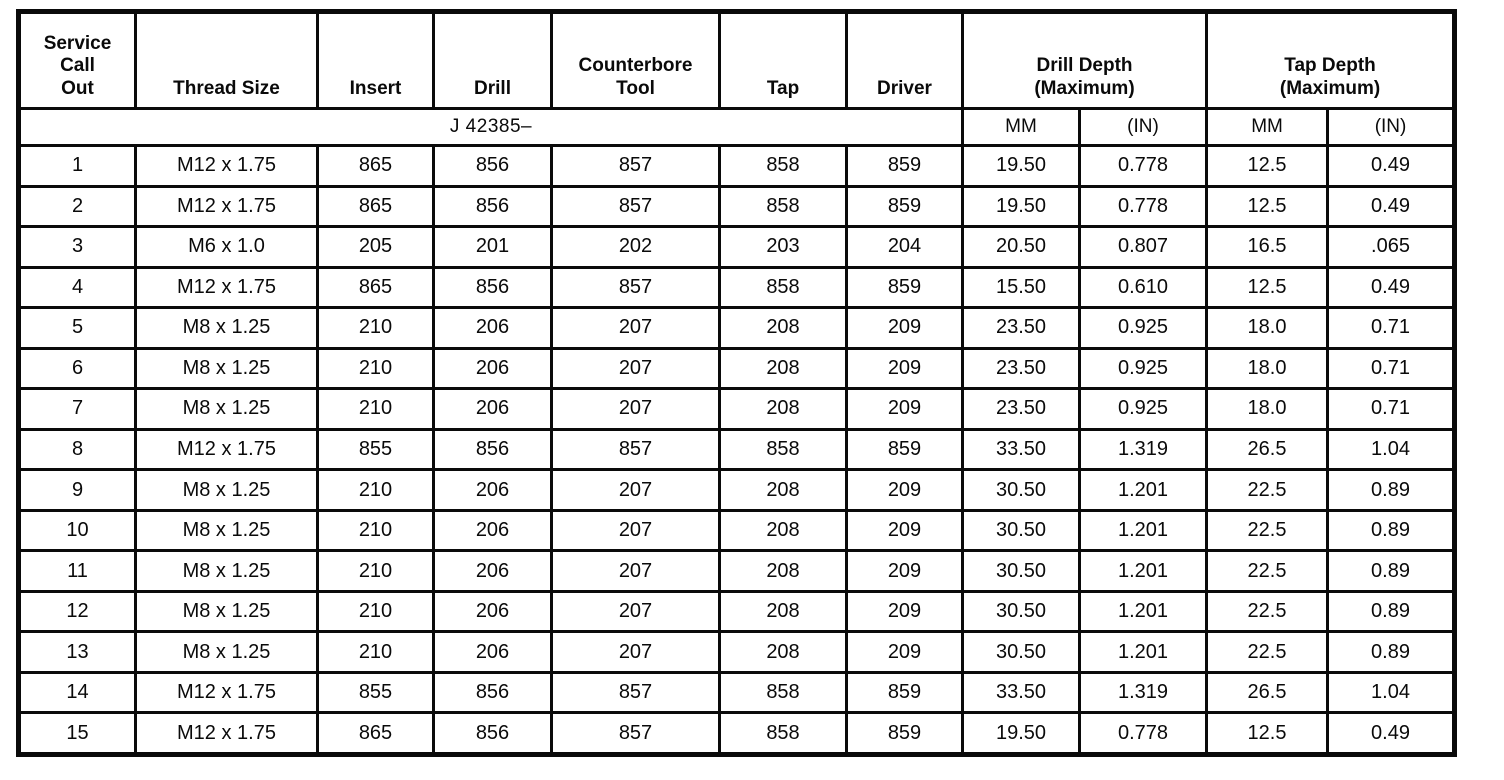  Describe the element at coordinates (375, 409) in the screenshot. I see `table-cell-r7-c3: 210` at that location.